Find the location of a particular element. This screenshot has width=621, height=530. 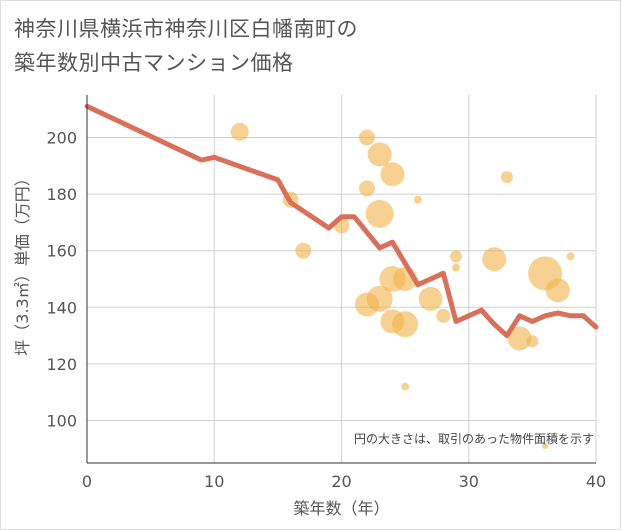

chart-title-line-2: 築年数別中古マンション価格 is located at coordinates (154, 63).